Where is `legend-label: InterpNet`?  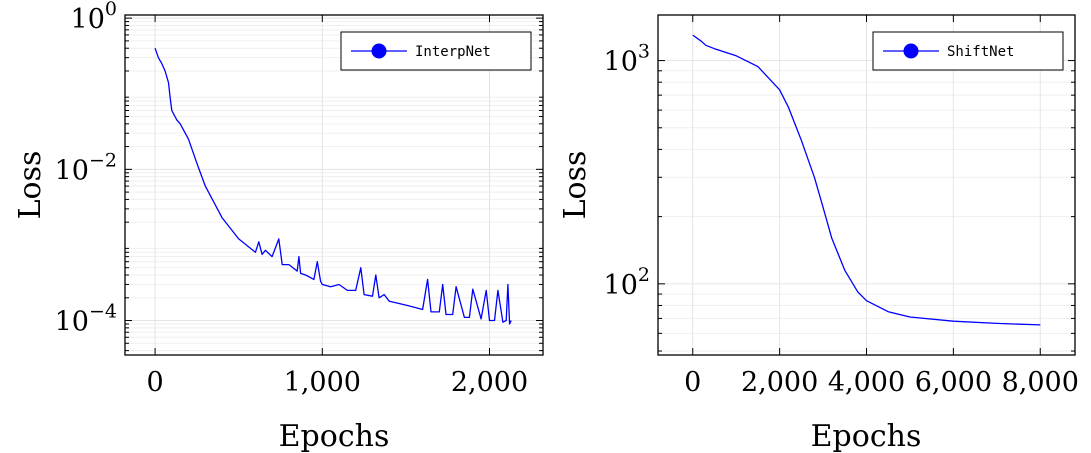 legend-label: InterpNet is located at coordinates (453, 52).